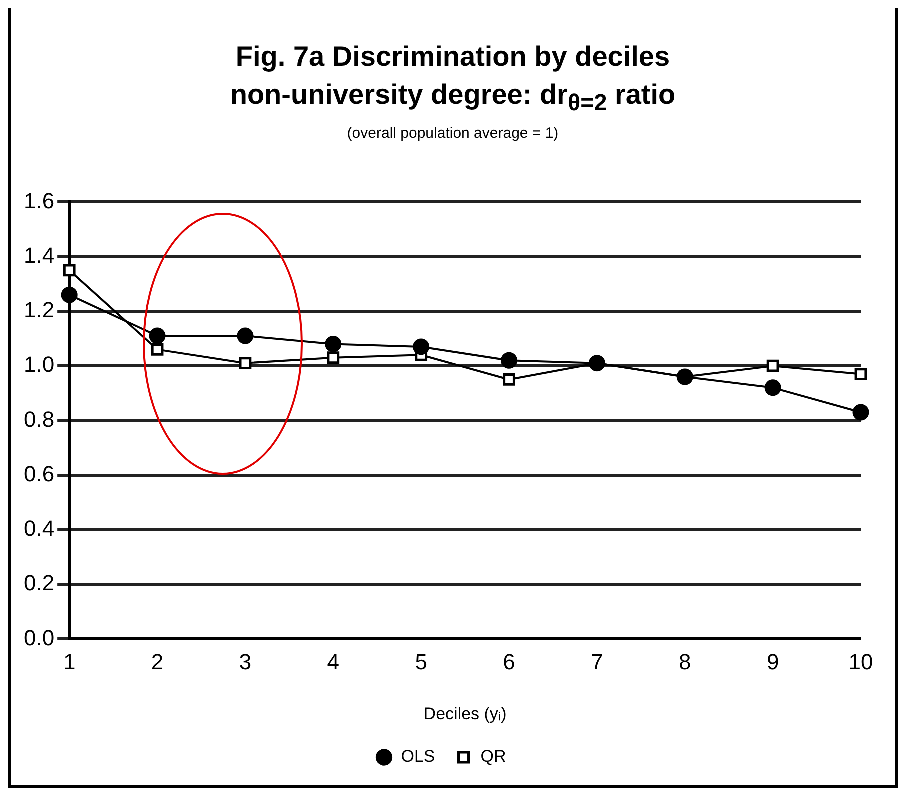 Image resolution: width=908 pixels, height=800 pixels. Describe the element at coordinates (453, 134) in the screenshot. I see `text: (overall population average = 1)` at that location.